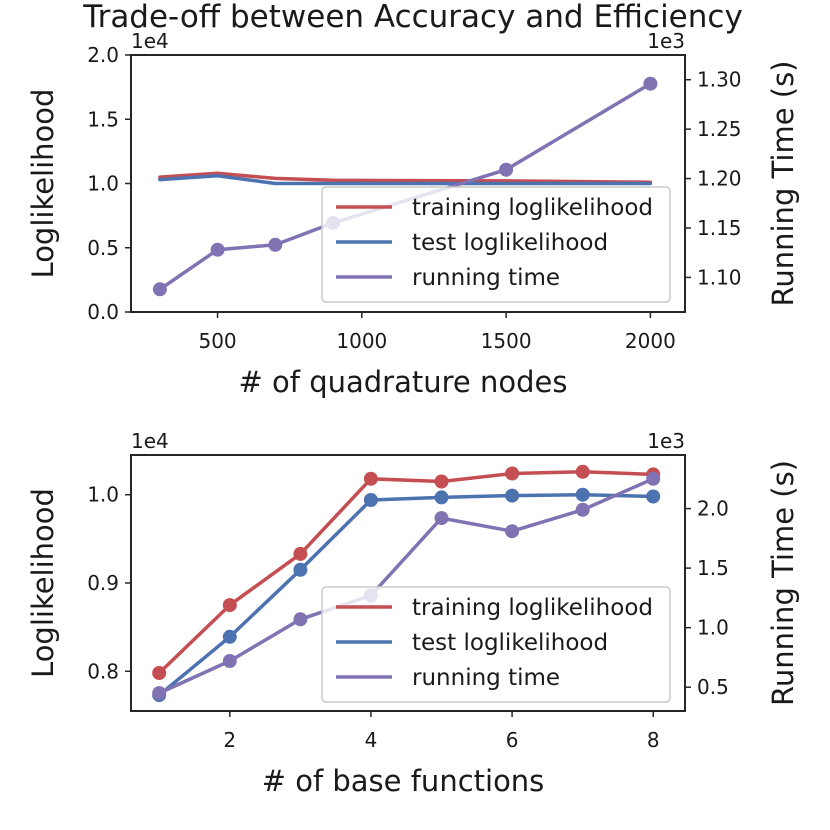  What do you see at coordinates (371, 740) in the screenshot?
I see `x-tick-label: 4` at bounding box center [371, 740].